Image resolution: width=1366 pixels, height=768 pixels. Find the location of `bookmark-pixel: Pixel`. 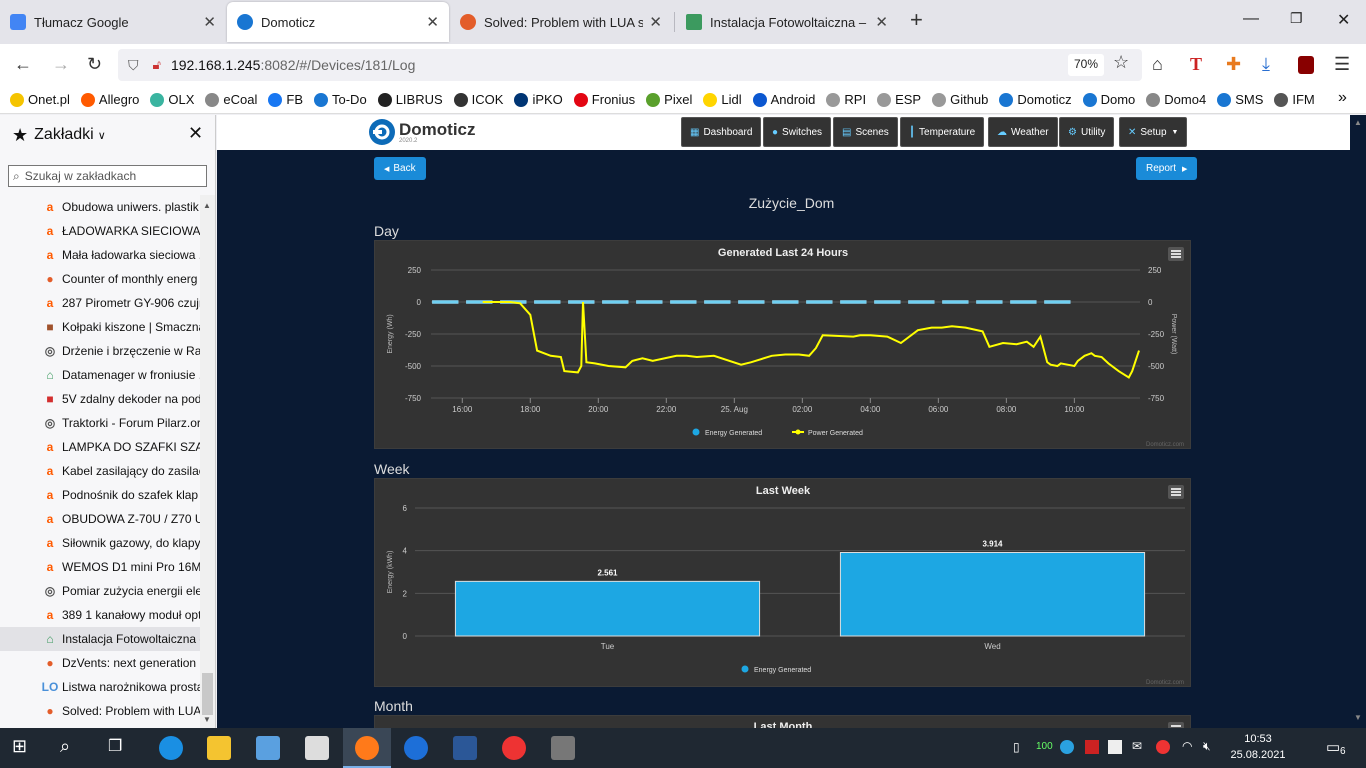

bookmark-pixel: Pixel is located at coordinates (669, 99).